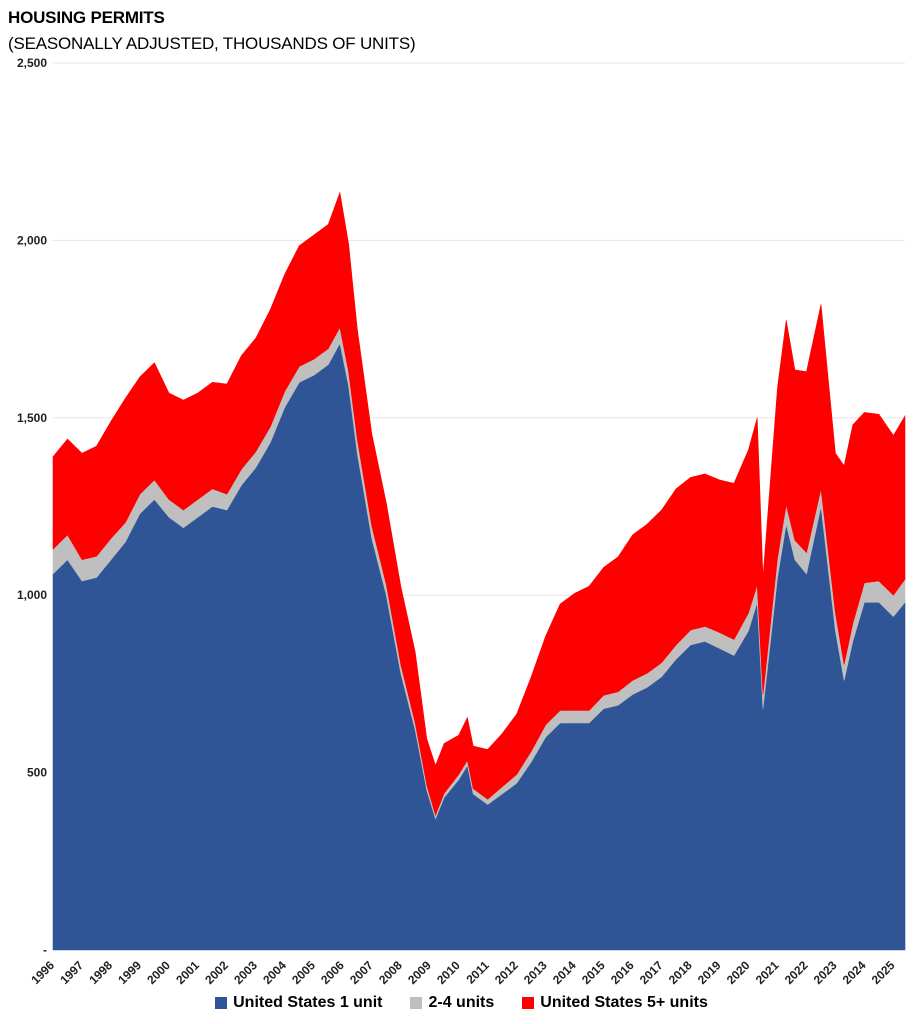 This screenshot has width=923, height=1024. What do you see at coordinates (854, 972) in the screenshot?
I see `x-tick-label: 2024` at bounding box center [854, 972].